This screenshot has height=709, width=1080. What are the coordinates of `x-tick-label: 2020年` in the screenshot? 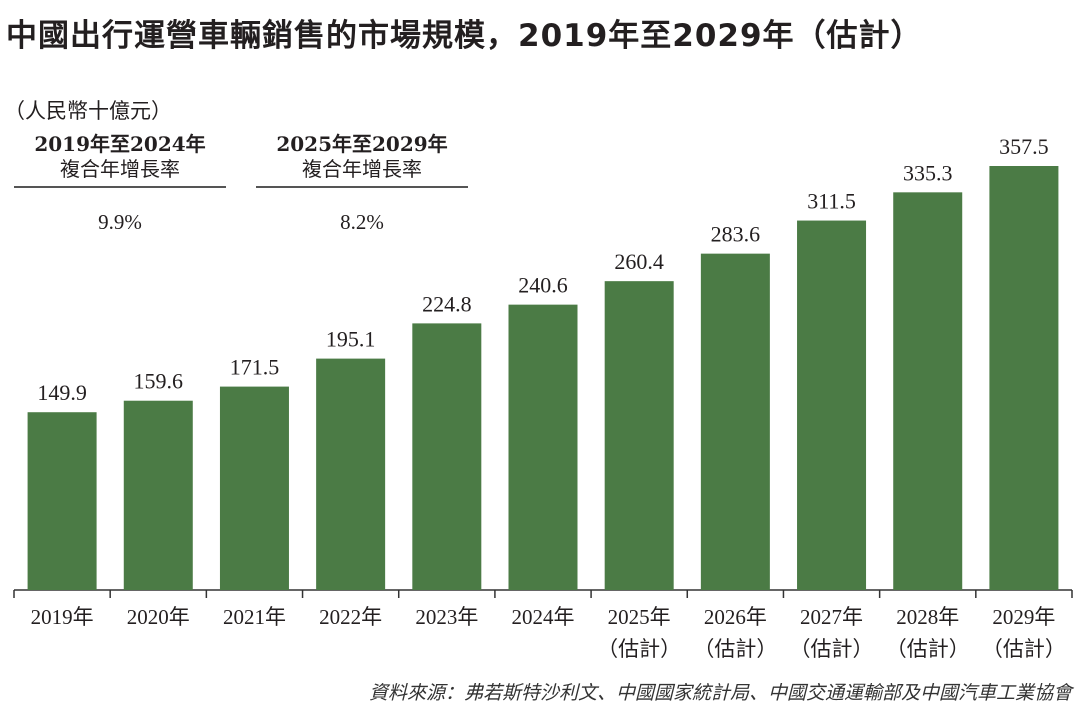 It's located at (158, 617).